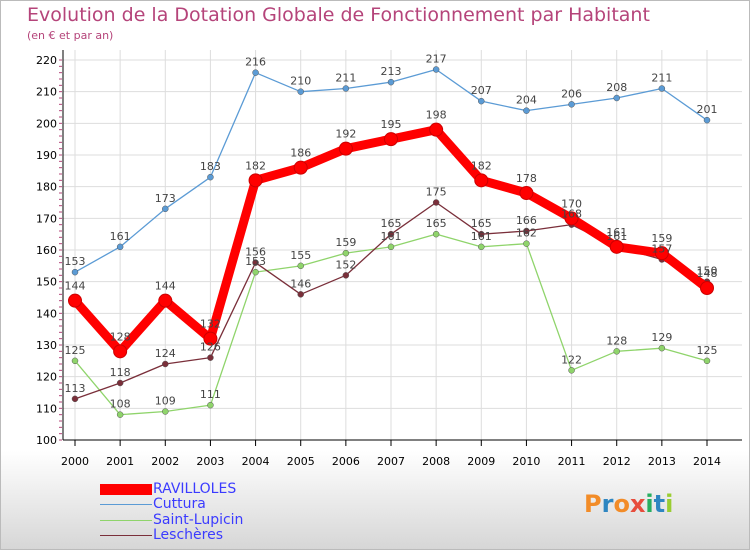  What do you see at coordinates (481, 461) in the screenshot?
I see `x-tick-label: 2009` at bounding box center [481, 461].